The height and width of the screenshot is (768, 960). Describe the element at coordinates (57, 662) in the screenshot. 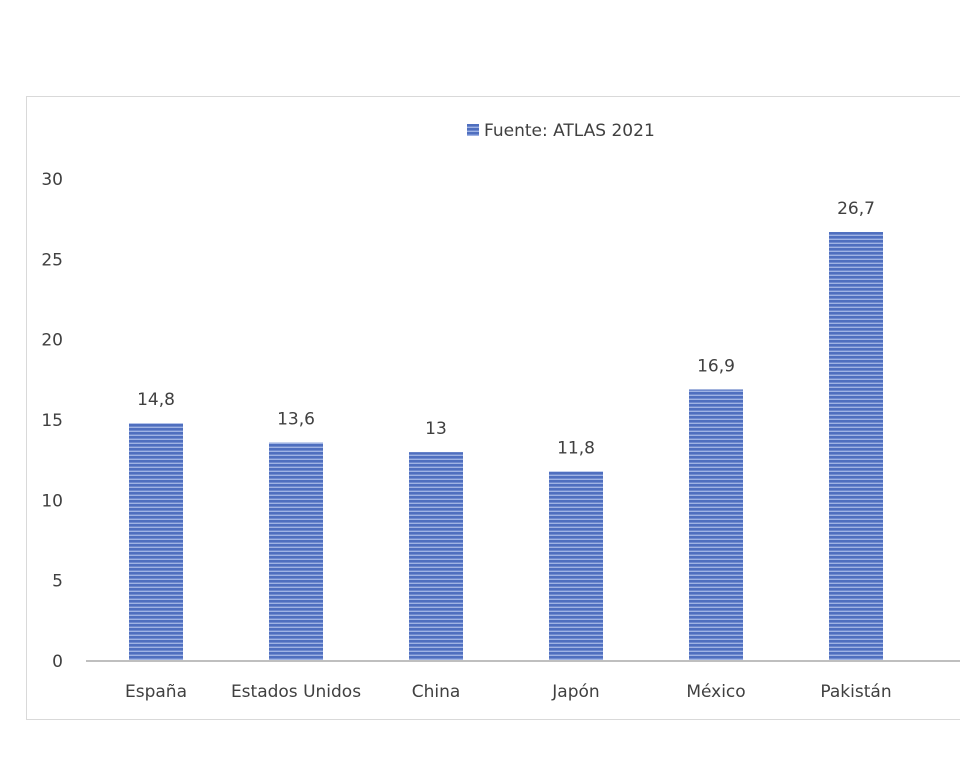

I see `y-tick-label: 0` at that location.